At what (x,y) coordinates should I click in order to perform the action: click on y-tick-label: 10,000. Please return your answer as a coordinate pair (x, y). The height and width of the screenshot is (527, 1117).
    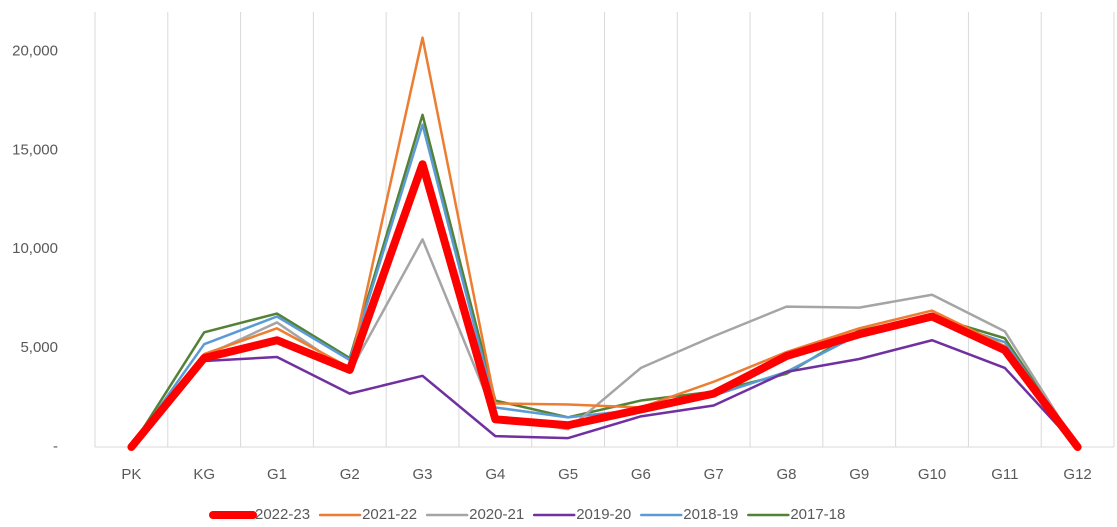
    Looking at the image, I should click on (35, 248).